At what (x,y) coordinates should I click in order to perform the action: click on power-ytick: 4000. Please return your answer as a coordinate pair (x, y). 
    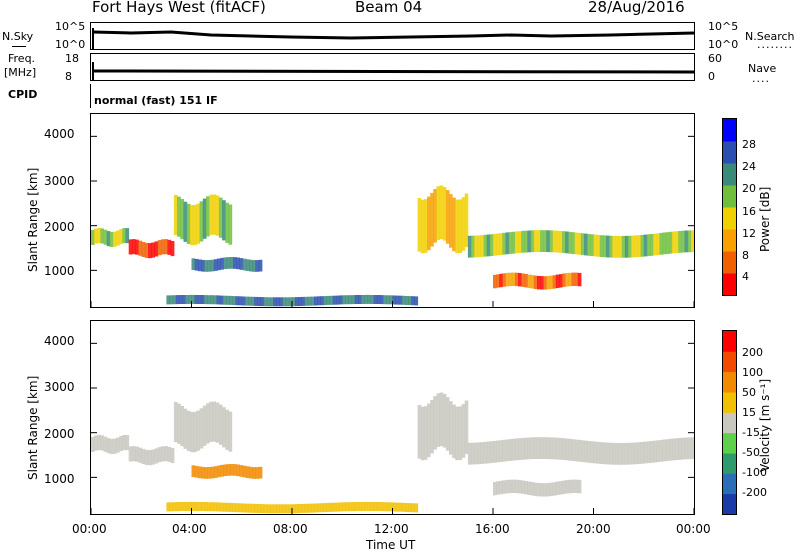
    Looking at the image, I should click on (59, 134).